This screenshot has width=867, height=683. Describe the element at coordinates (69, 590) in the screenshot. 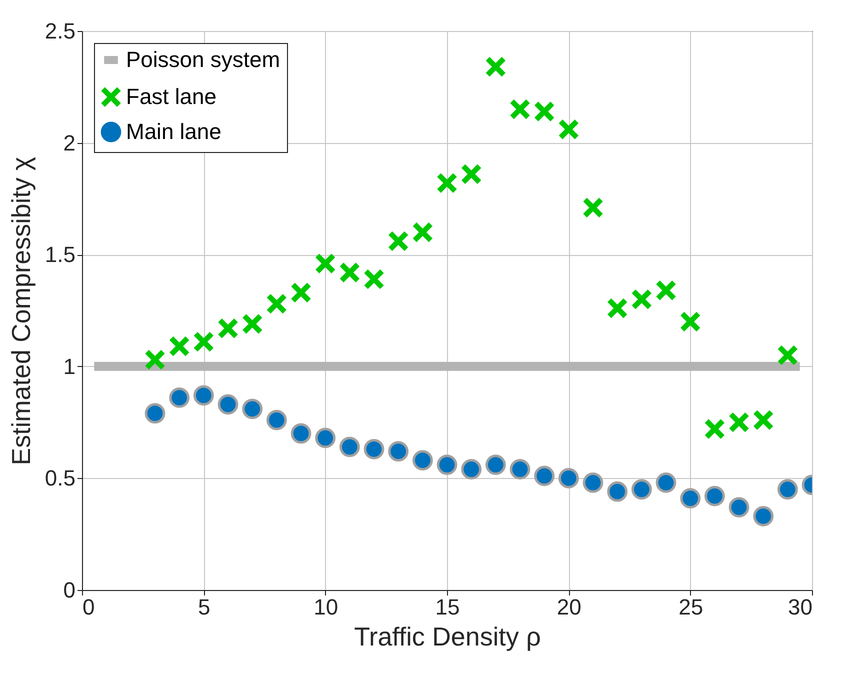

I see `y-tick-label: 0` at that location.